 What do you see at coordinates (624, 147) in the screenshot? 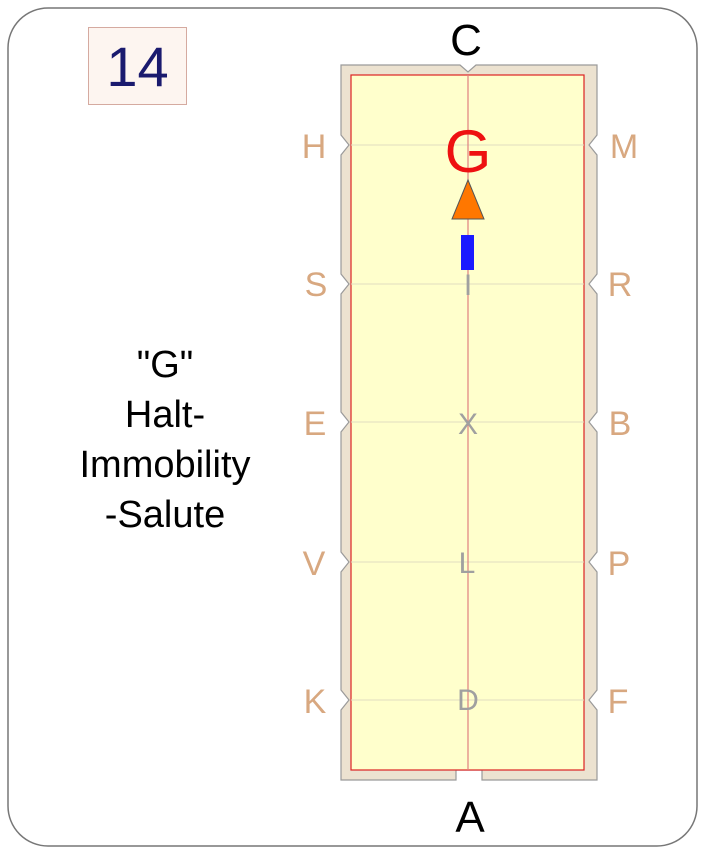
I see `marker-right-m: M` at bounding box center [624, 147].